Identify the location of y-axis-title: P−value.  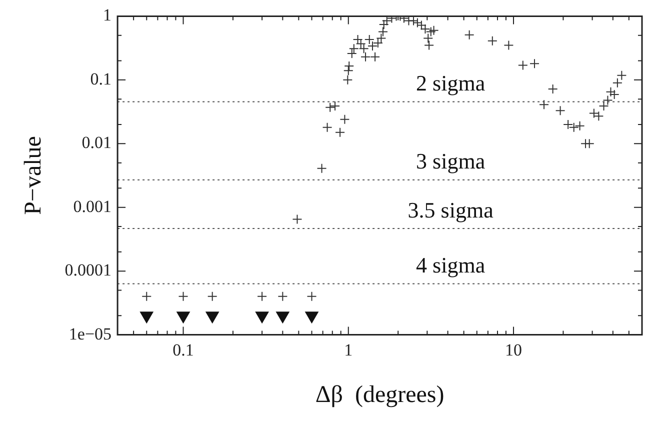
(33, 175).